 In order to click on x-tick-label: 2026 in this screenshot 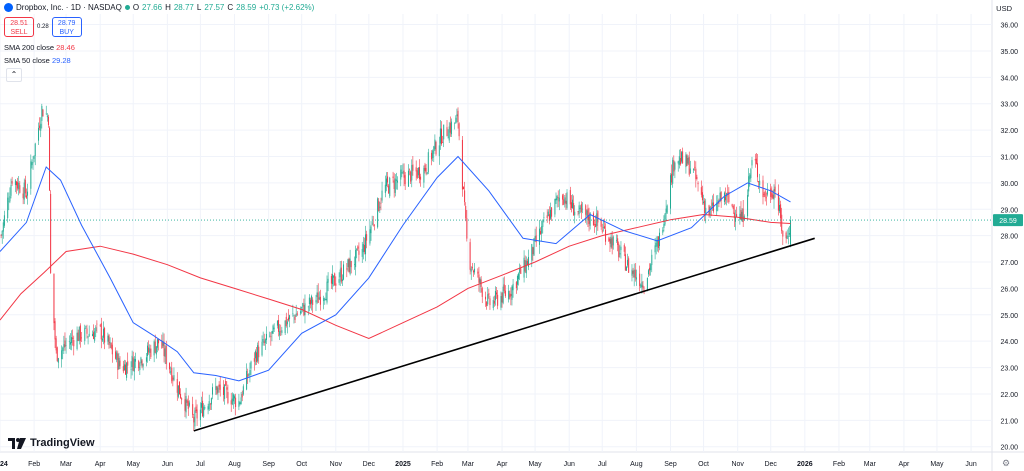, I will do `click(805, 464)`.